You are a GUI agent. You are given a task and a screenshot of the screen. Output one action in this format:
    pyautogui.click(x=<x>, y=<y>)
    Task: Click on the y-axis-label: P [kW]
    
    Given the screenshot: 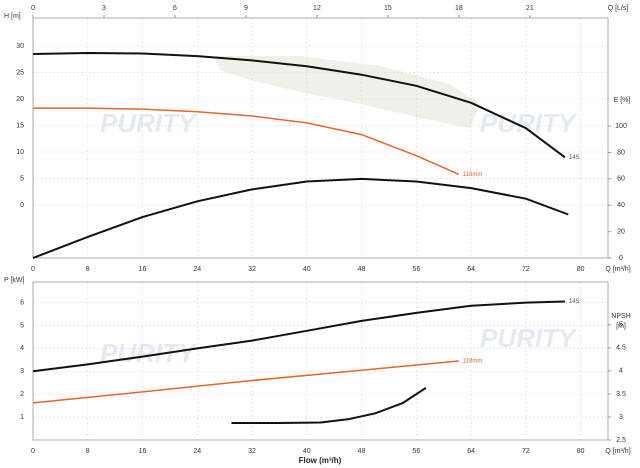 What is the action you would take?
    pyautogui.click(x=14, y=280)
    